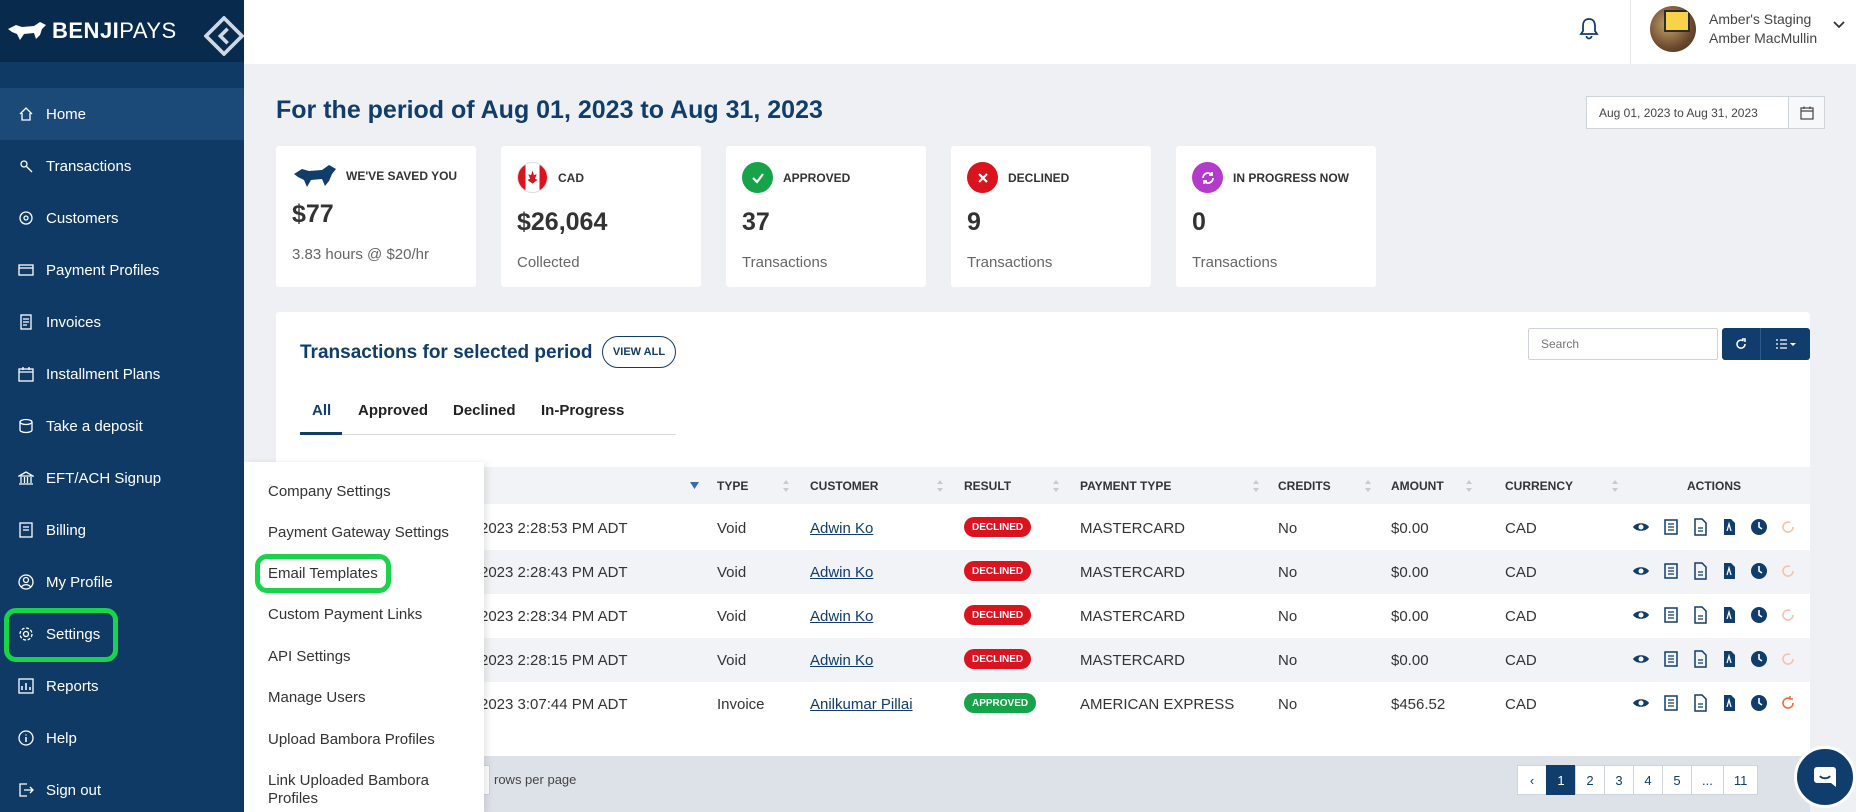 This screenshot has width=1856, height=812. What do you see at coordinates (122, 426) in the screenshot?
I see `sidebar-item-take-deposit: Take a deposit` at bounding box center [122, 426].